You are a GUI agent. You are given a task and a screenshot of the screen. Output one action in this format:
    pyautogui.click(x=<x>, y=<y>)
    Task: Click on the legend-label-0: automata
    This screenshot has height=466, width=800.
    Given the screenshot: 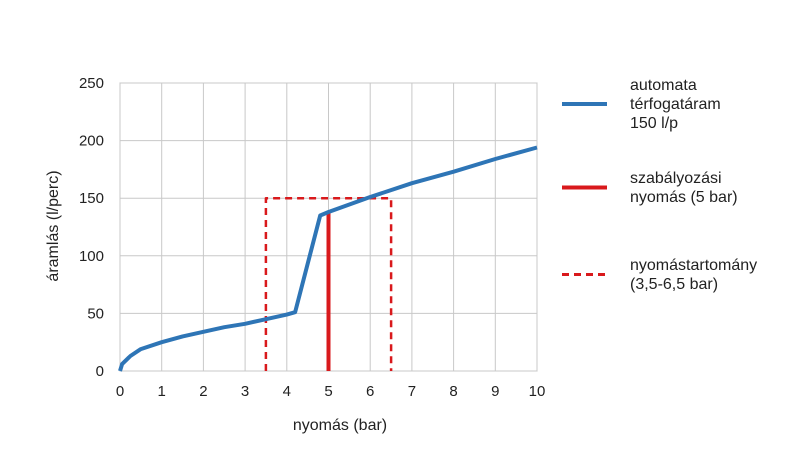 What is the action you would take?
    pyautogui.click(x=663, y=85)
    